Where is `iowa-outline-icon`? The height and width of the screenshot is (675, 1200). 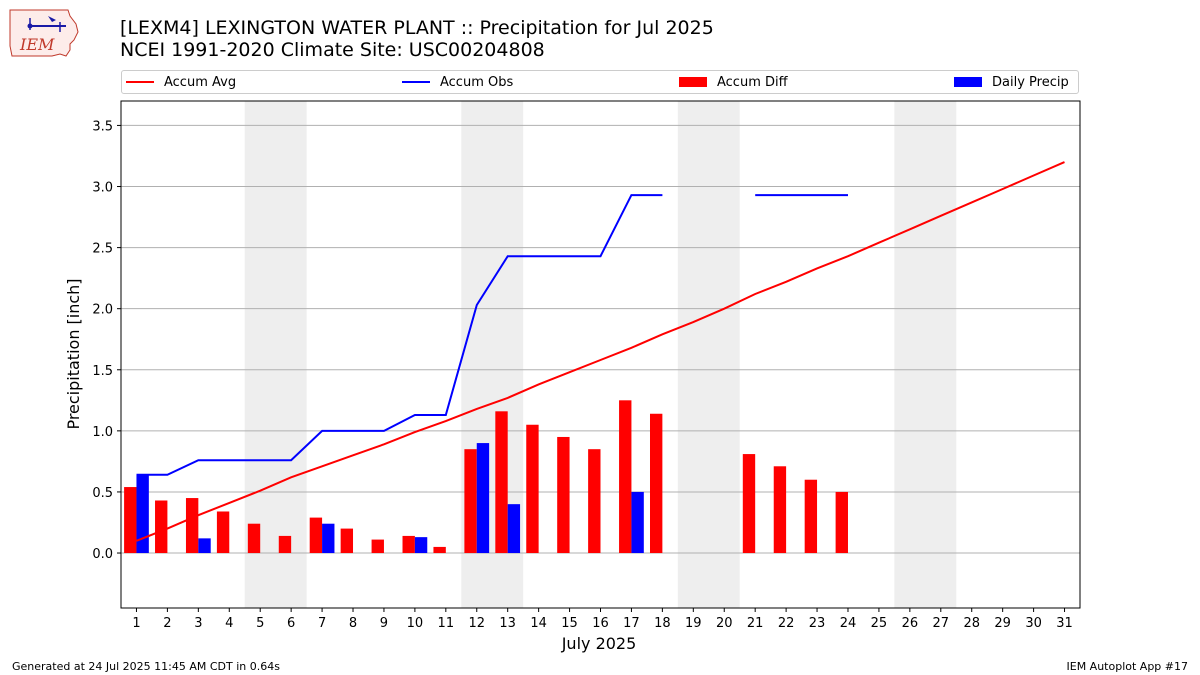
iowa-outline-icon is located at coordinates (44, 33).